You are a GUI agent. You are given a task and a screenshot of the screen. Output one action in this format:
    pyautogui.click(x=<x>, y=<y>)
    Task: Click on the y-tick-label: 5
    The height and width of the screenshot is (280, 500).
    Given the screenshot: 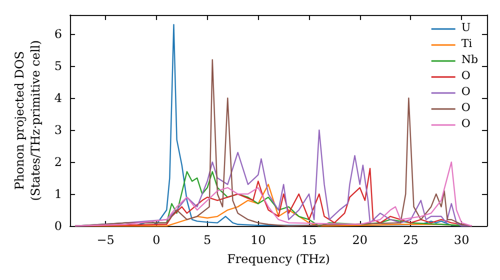 What is the action you would take?
    pyautogui.click(x=58, y=66)
    